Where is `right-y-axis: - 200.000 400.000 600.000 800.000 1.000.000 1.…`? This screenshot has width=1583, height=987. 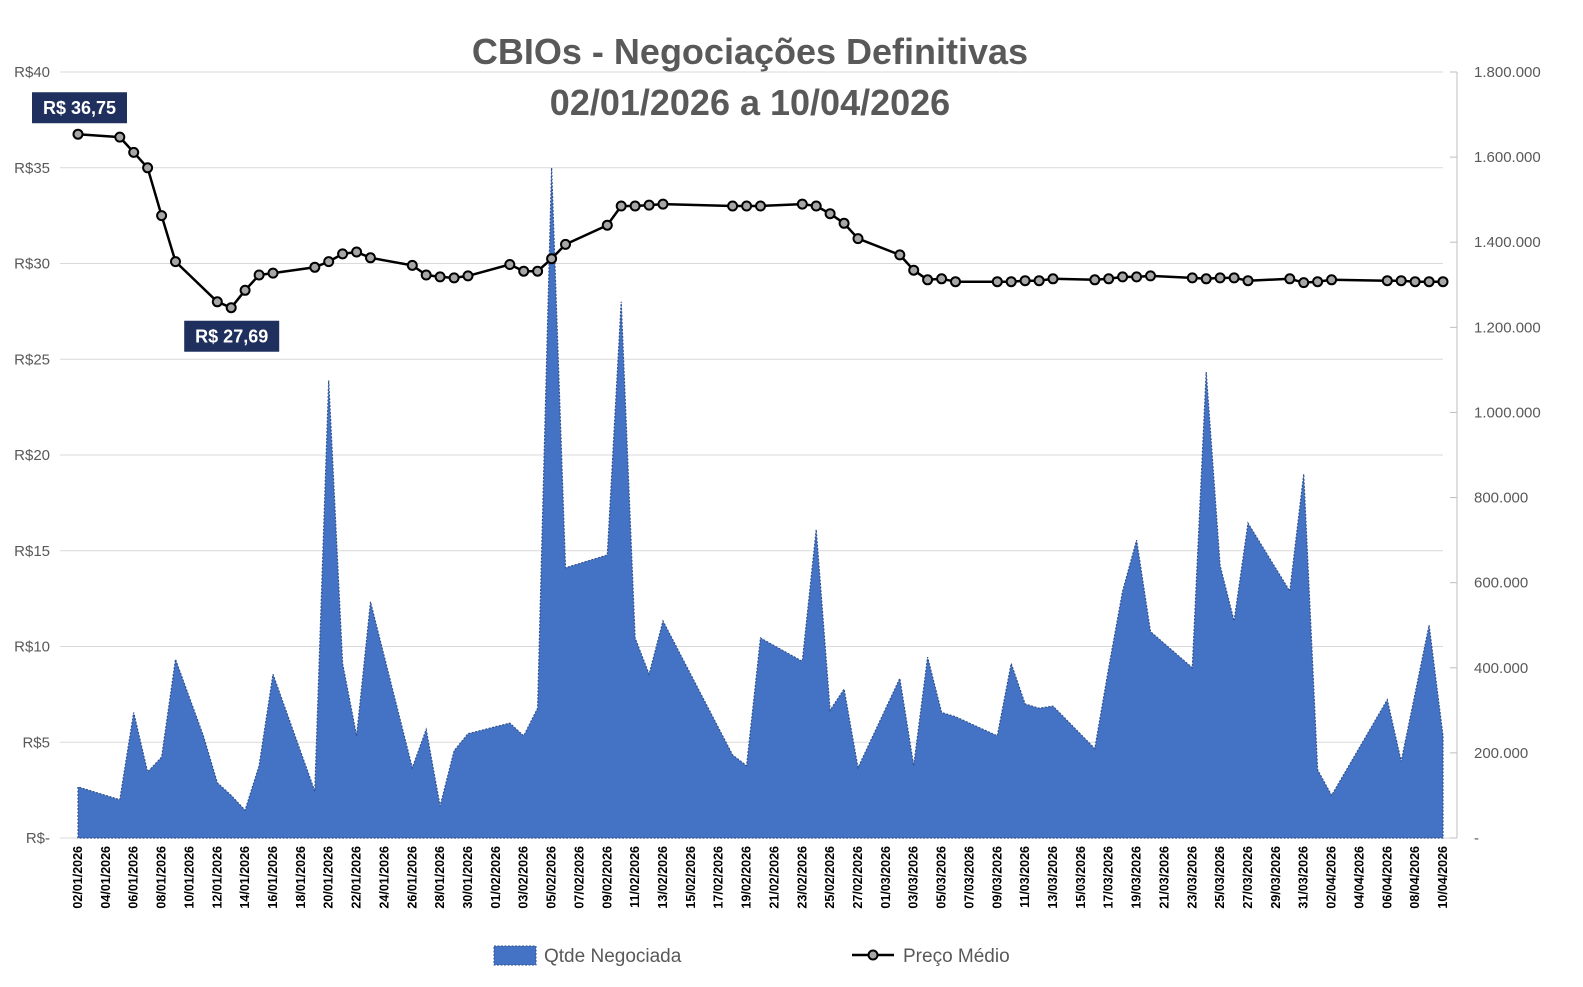 right-y-axis: - 200.000 400.000 600.000 800.000 1.000.000 1.… is located at coordinates (1495, 455).